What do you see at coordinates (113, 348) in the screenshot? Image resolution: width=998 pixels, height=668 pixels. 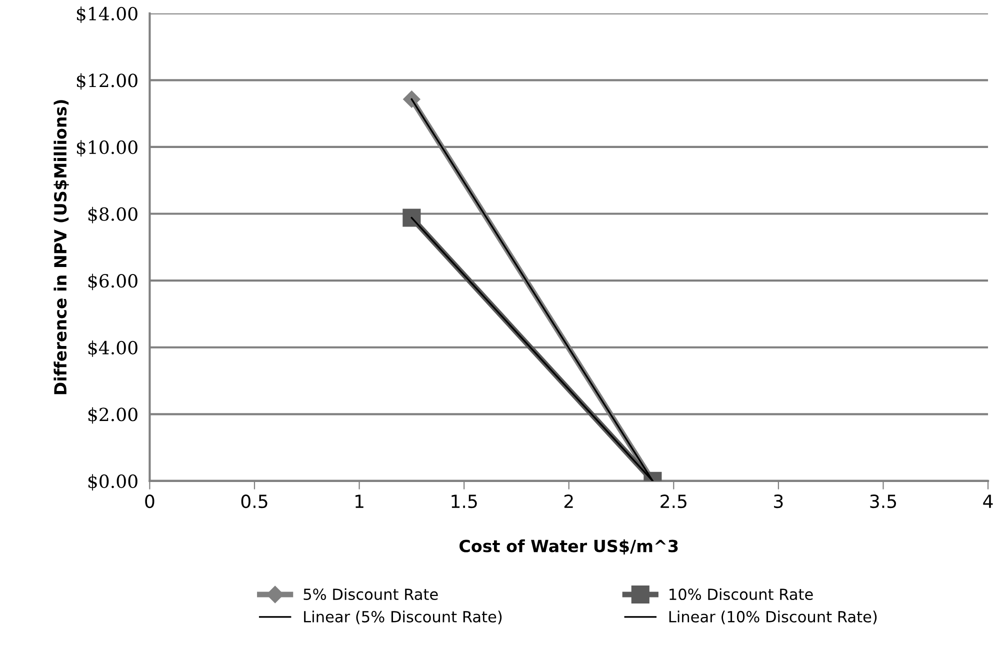 I see `y-tick-label: $4.00` at bounding box center [113, 348].